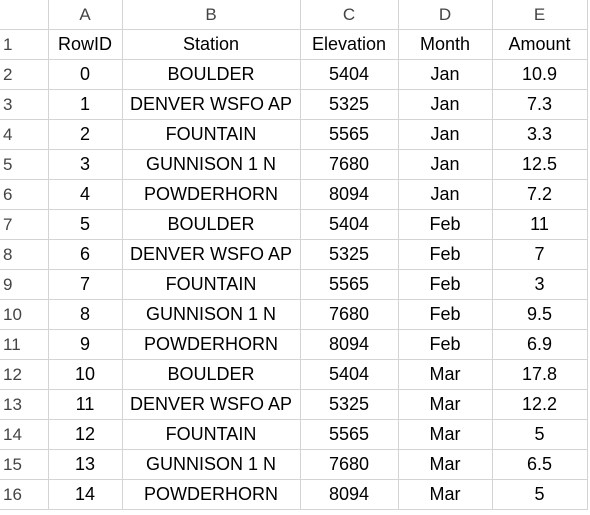 Image resolution: width=590 pixels, height=515 pixels. Describe the element at coordinates (539, 135) in the screenshot. I see `cell-amount: 3.3` at that location.